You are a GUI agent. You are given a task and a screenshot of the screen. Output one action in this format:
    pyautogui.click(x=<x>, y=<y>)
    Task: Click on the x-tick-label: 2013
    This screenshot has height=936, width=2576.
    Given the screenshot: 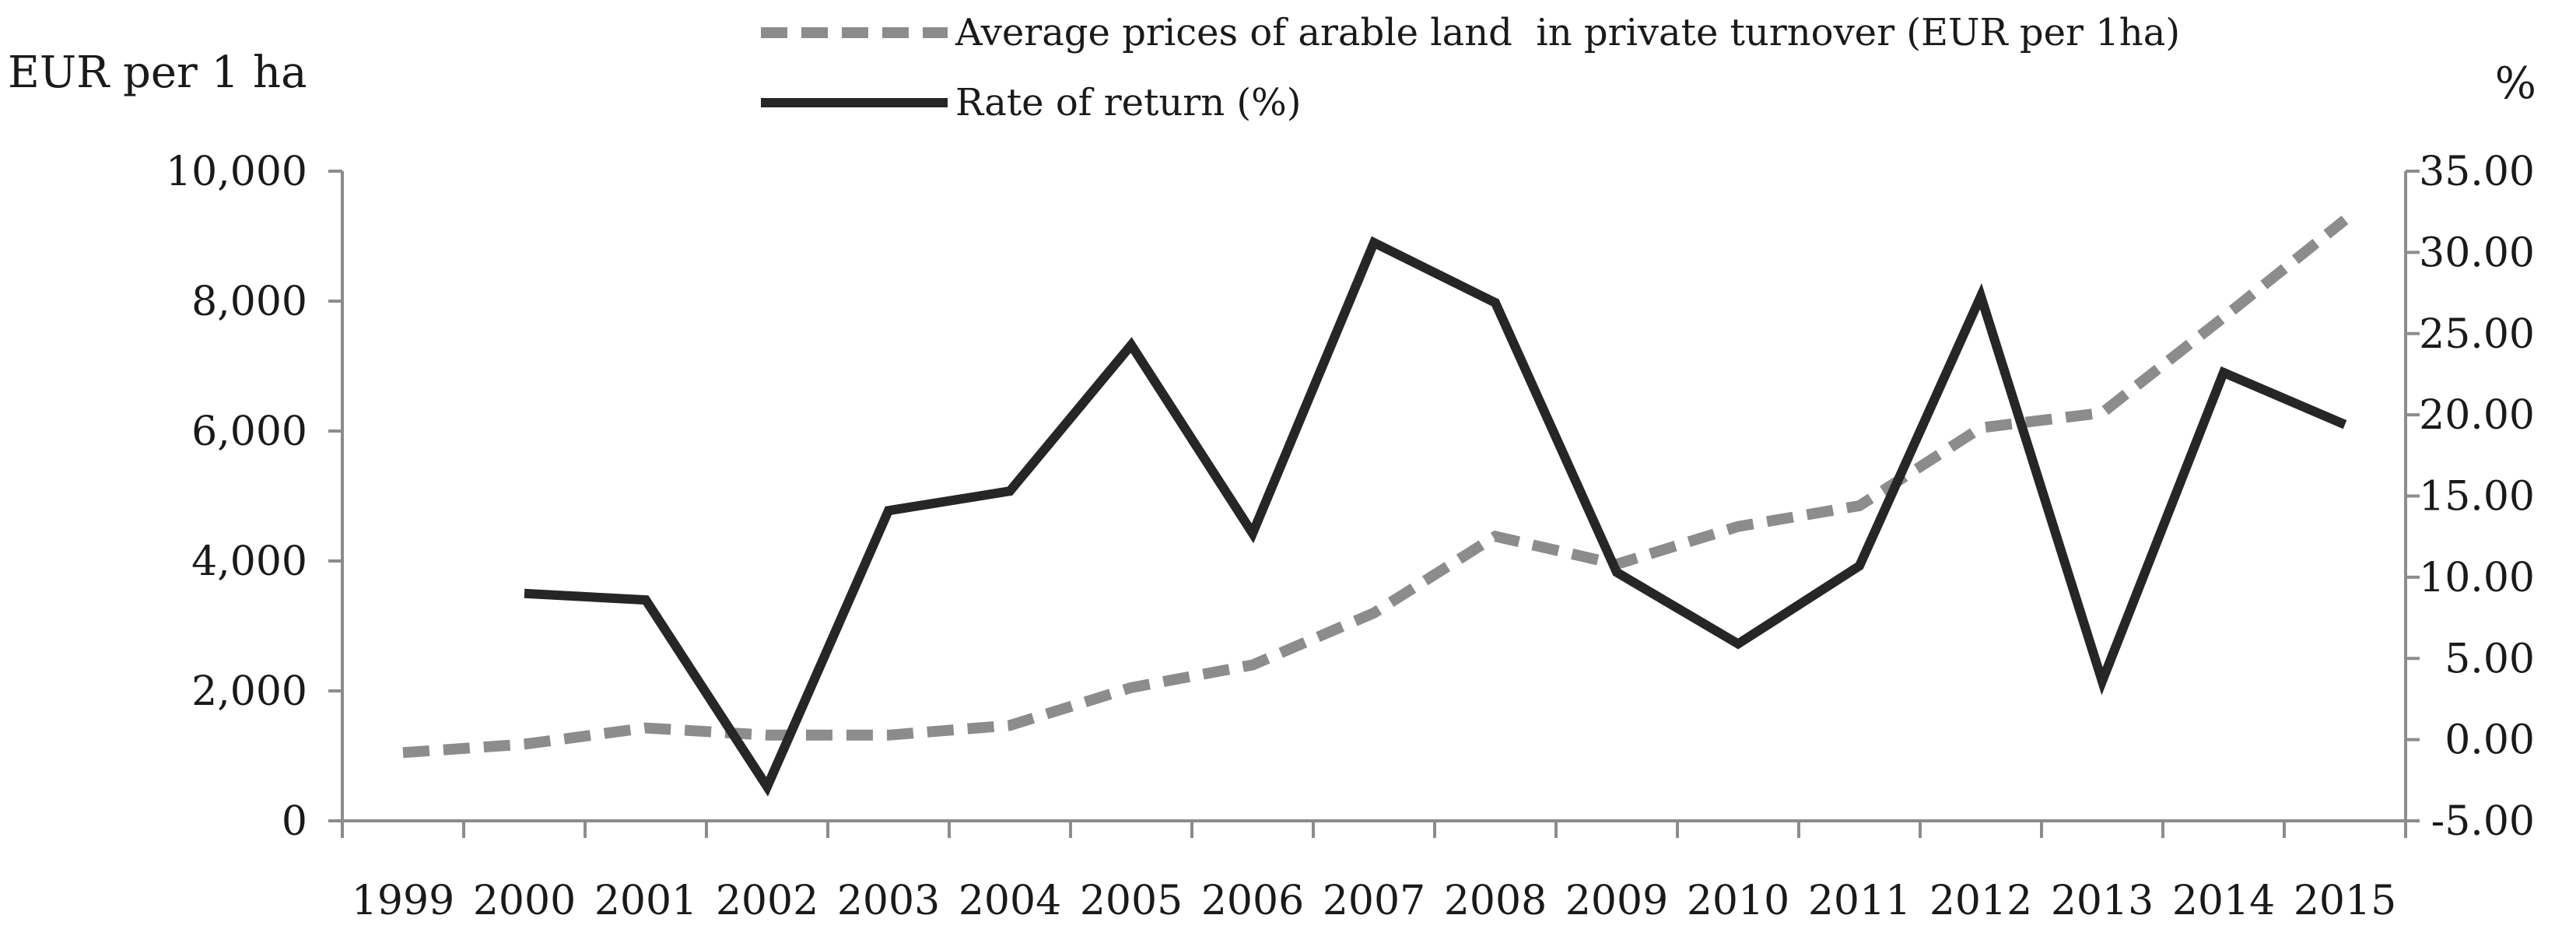 What is the action you would take?
    pyautogui.click(x=2102, y=901)
    